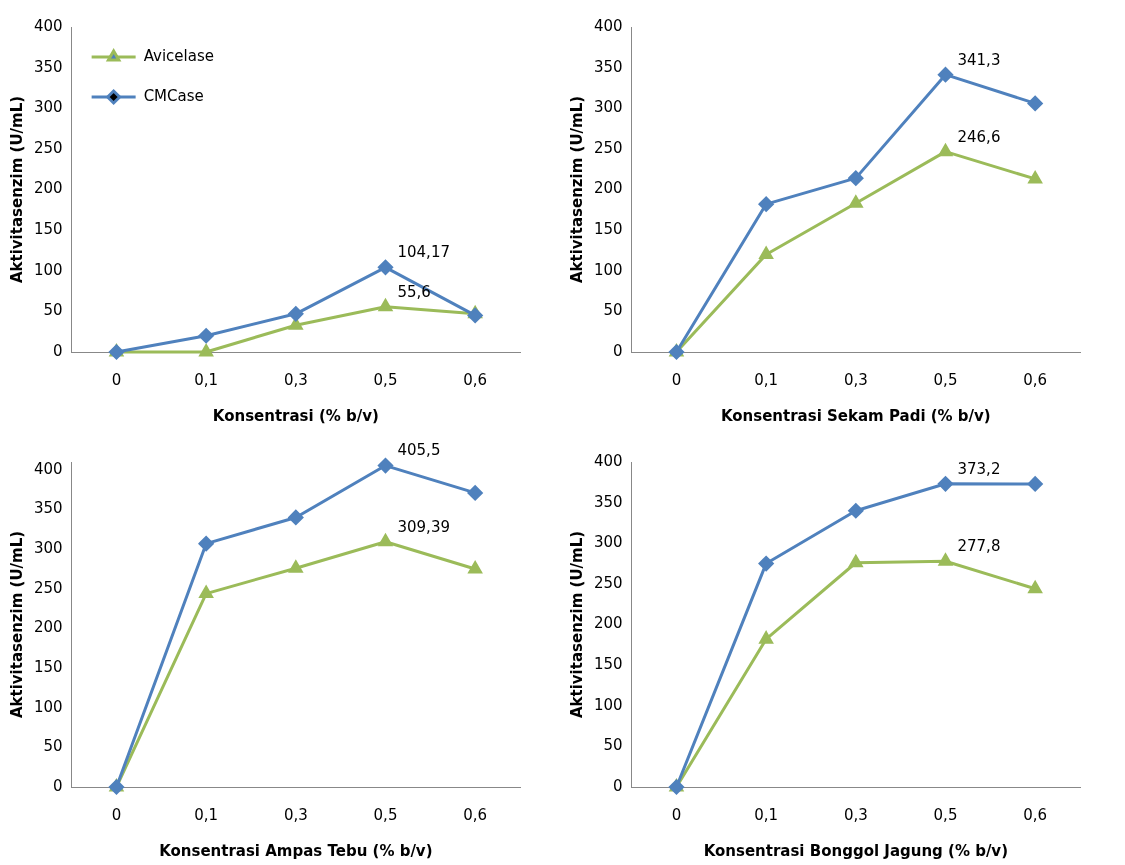 This screenshot has width=1125, height=865. I want to click on data-label: 341,3, so click(979, 59).